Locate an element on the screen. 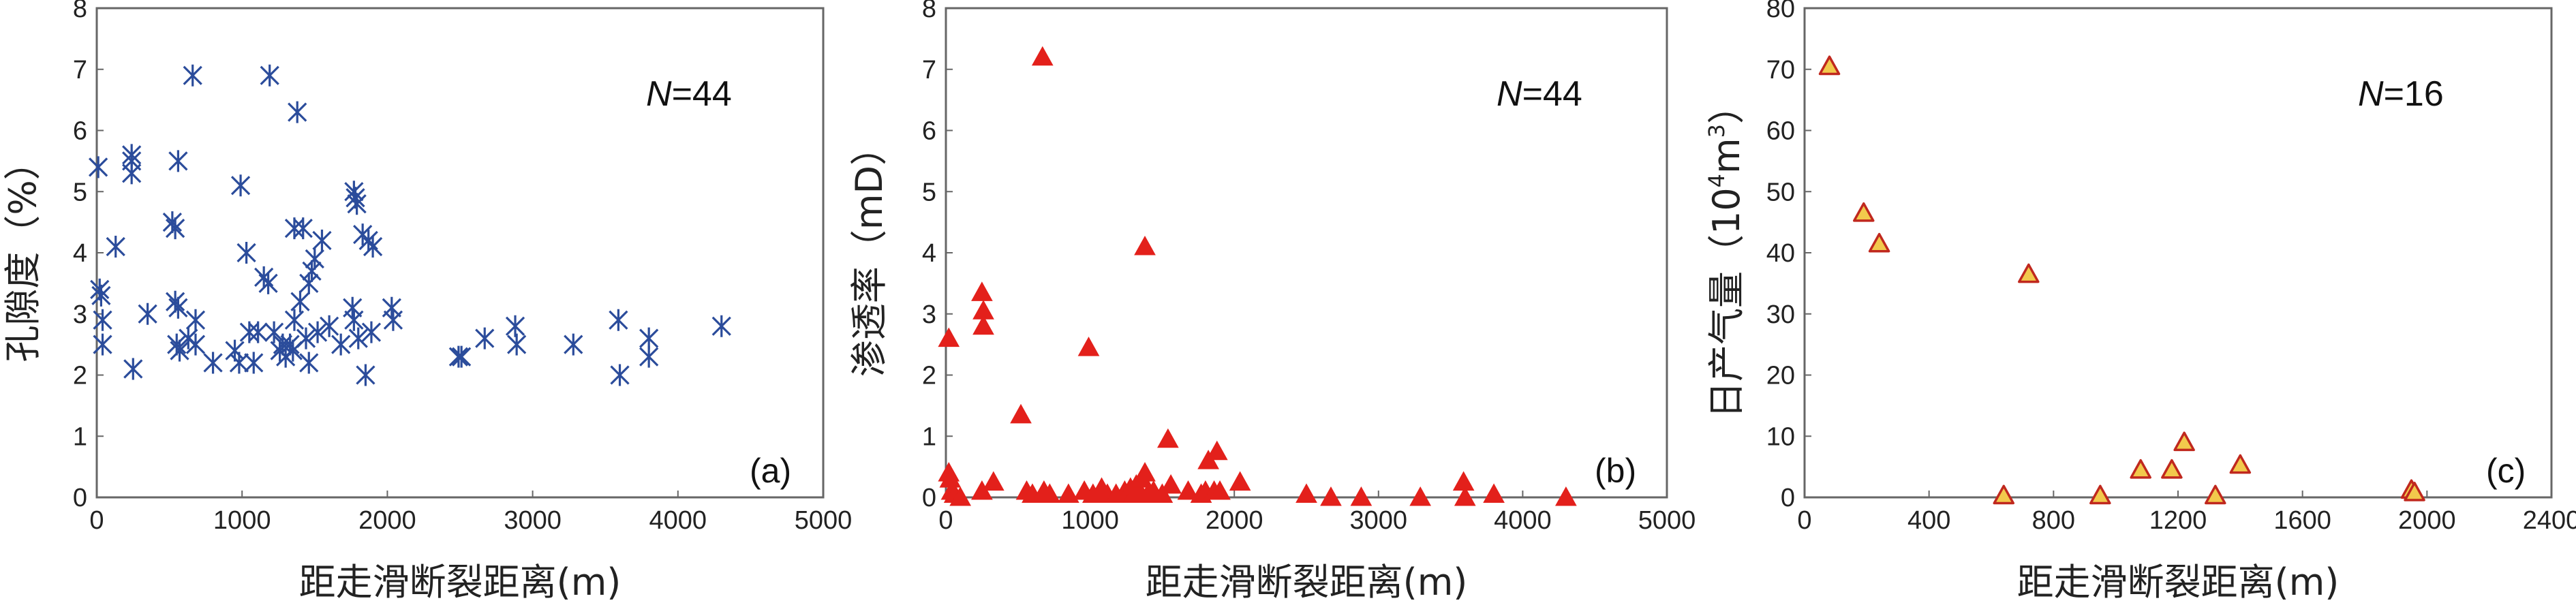  x-tick-label-b: 1000 is located at coordinates (1090, 520).